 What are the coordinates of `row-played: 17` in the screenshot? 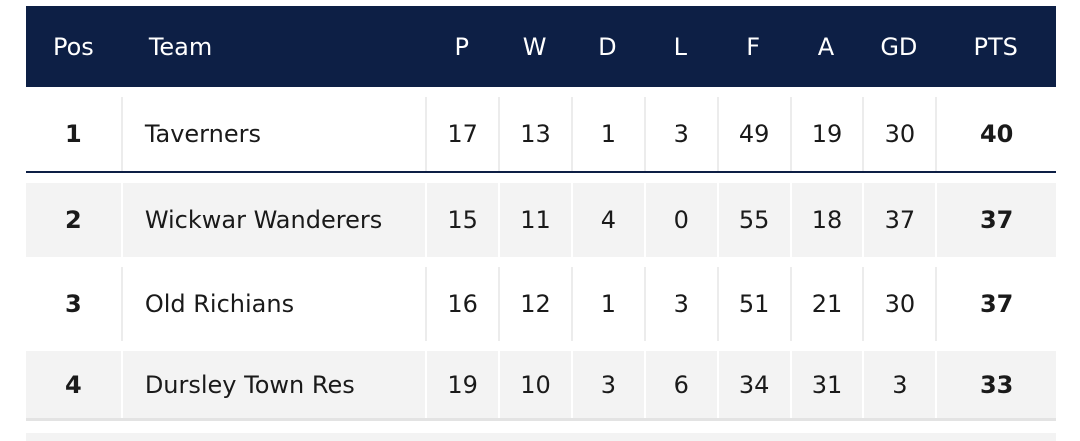 It's located at (461, 134).